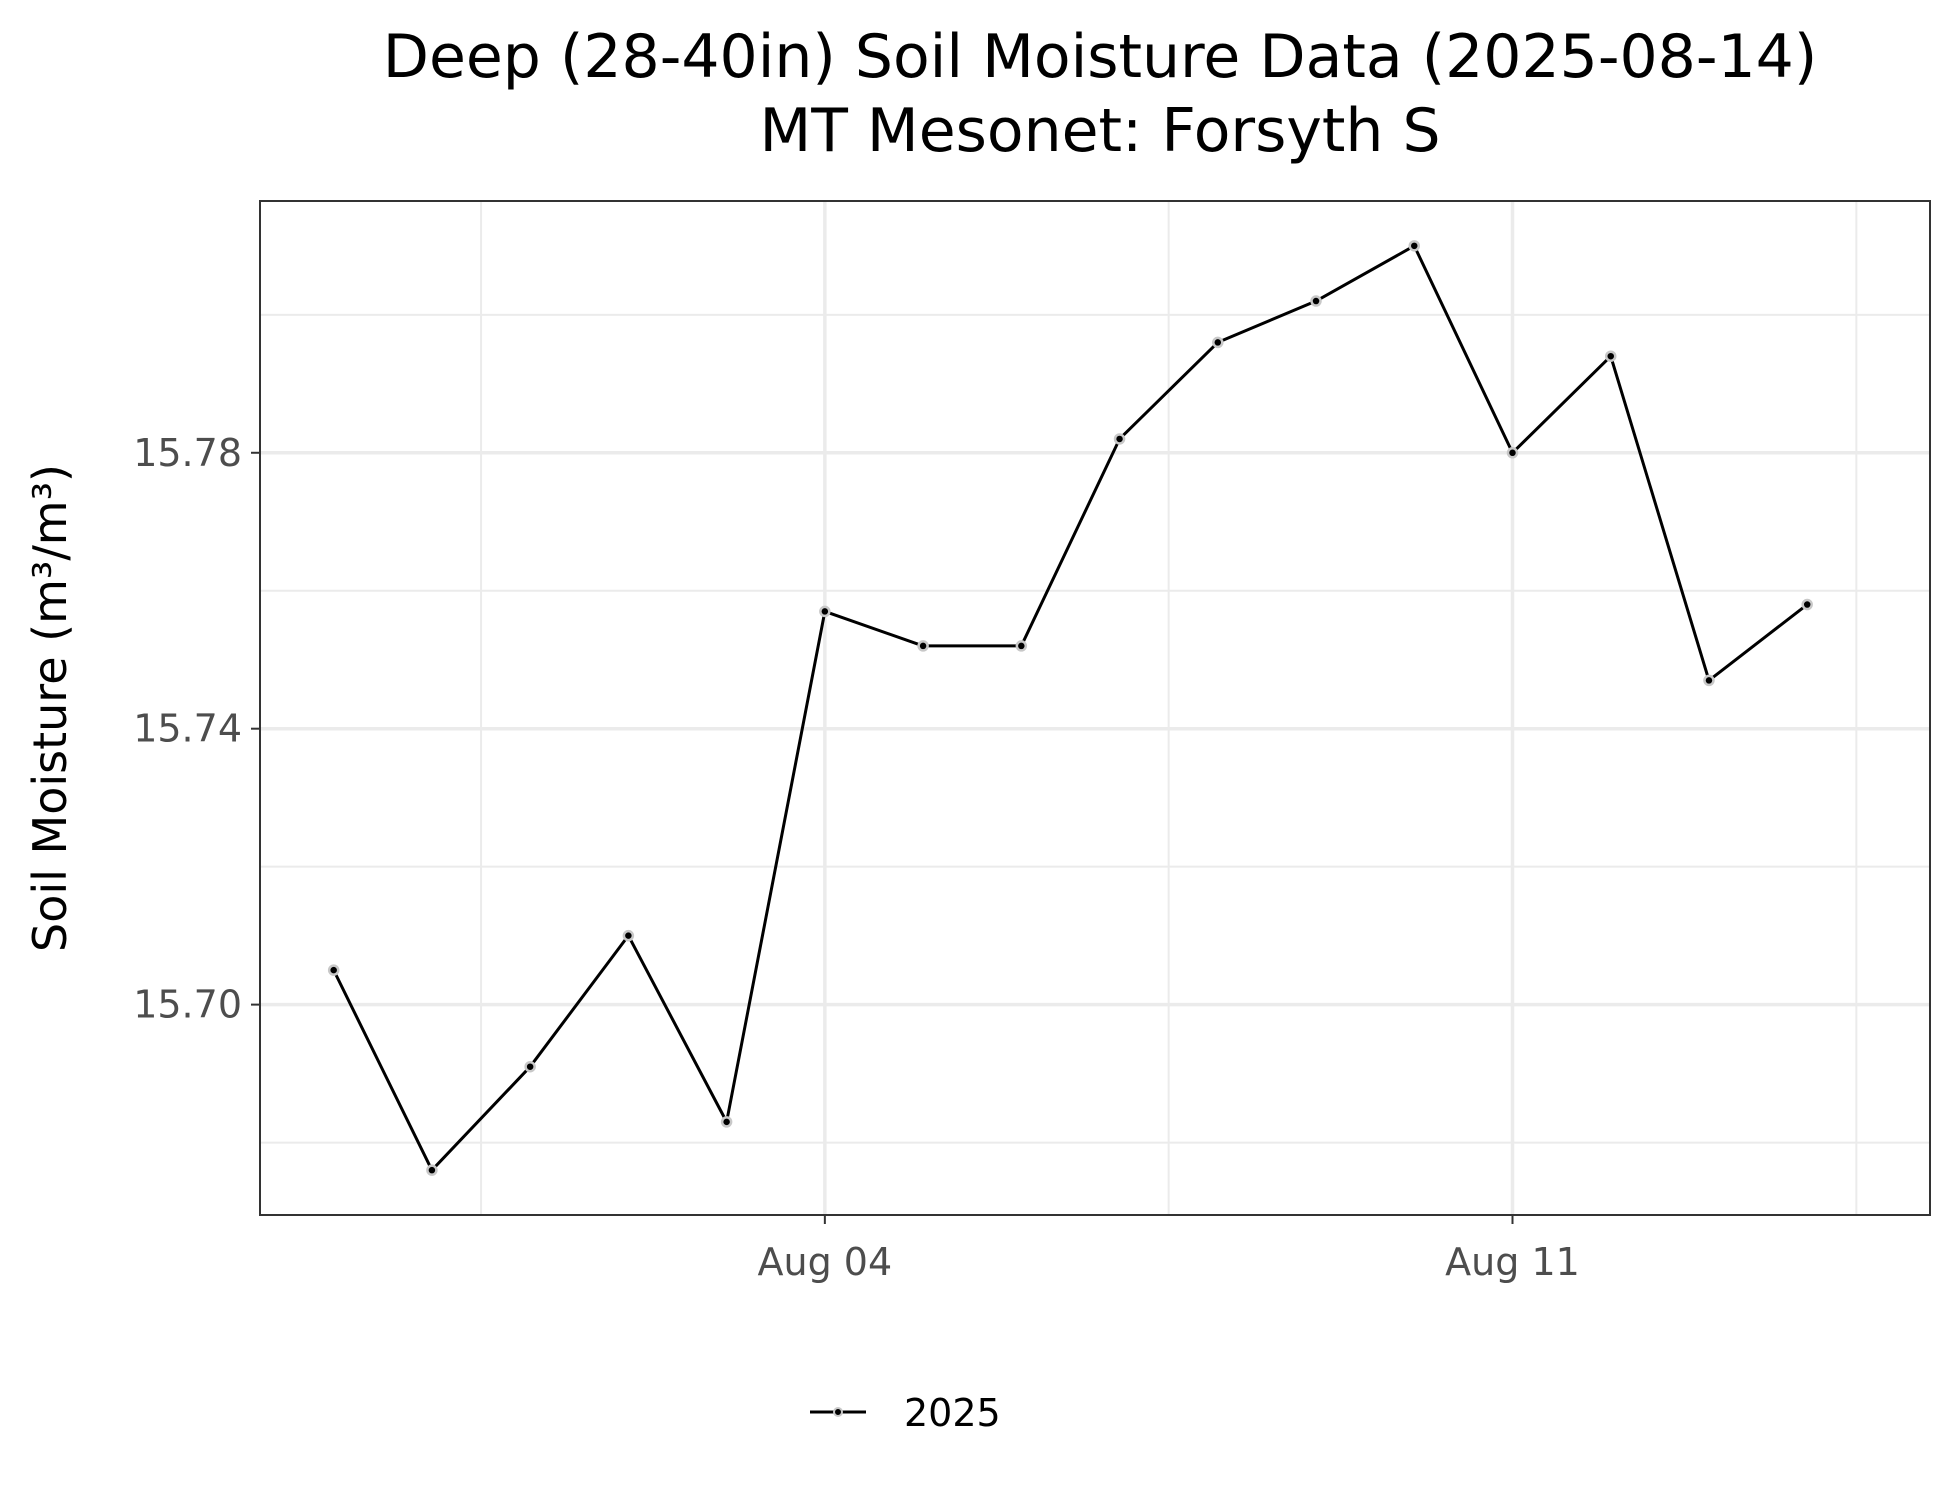 Image resolution: width=1950 pixels, height=1500 pixels. Describe the element at coordinates (952, 1413) in the screenshot. I see `legend-entry-label: 2025` at that location.